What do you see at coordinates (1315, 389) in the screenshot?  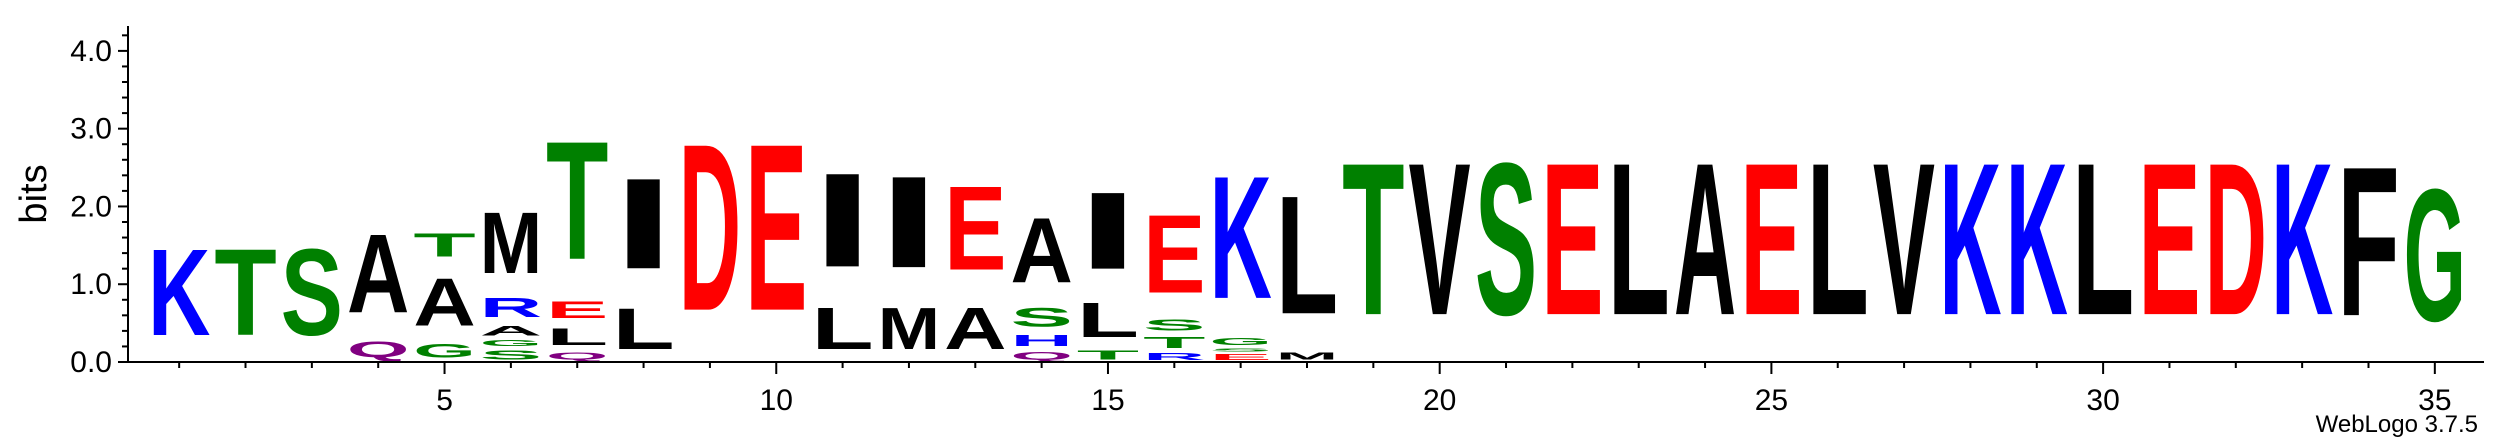 I see `x-axis-ticks: 5 10 15 20 25 30 35` at bounding box center [1315, 389].